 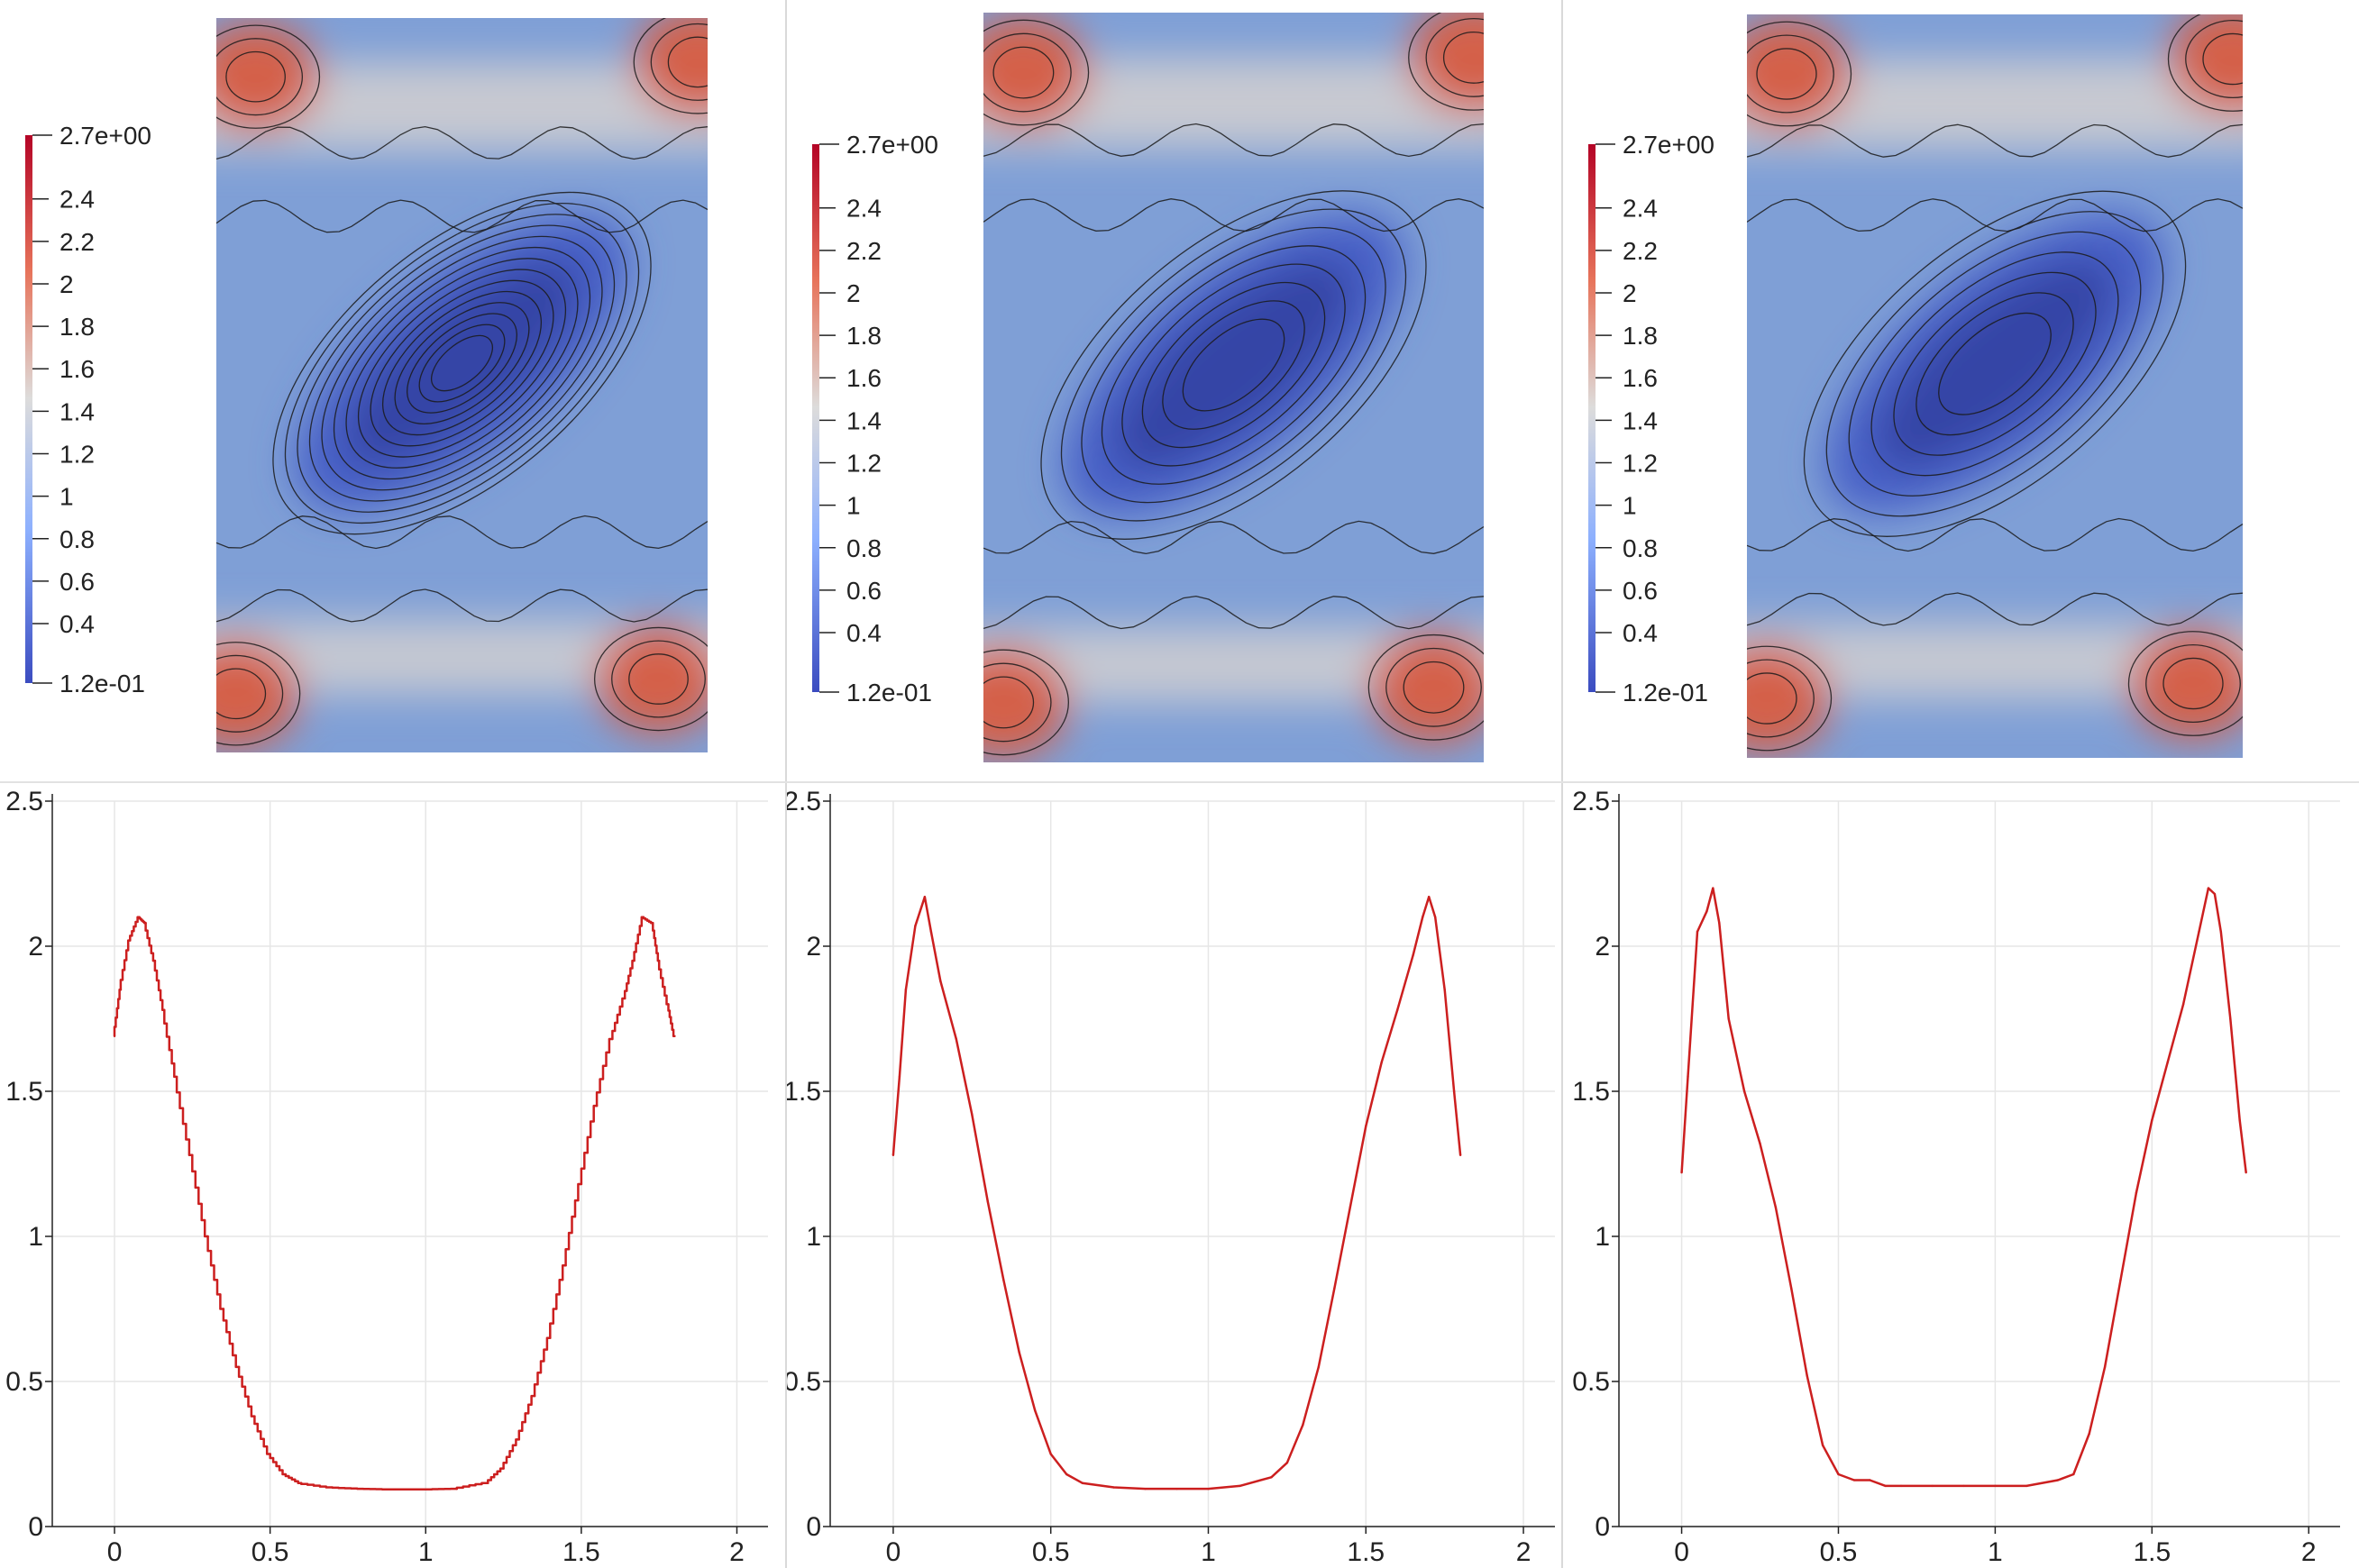 I want to click on contour-lines, so click(x=462, y=382).